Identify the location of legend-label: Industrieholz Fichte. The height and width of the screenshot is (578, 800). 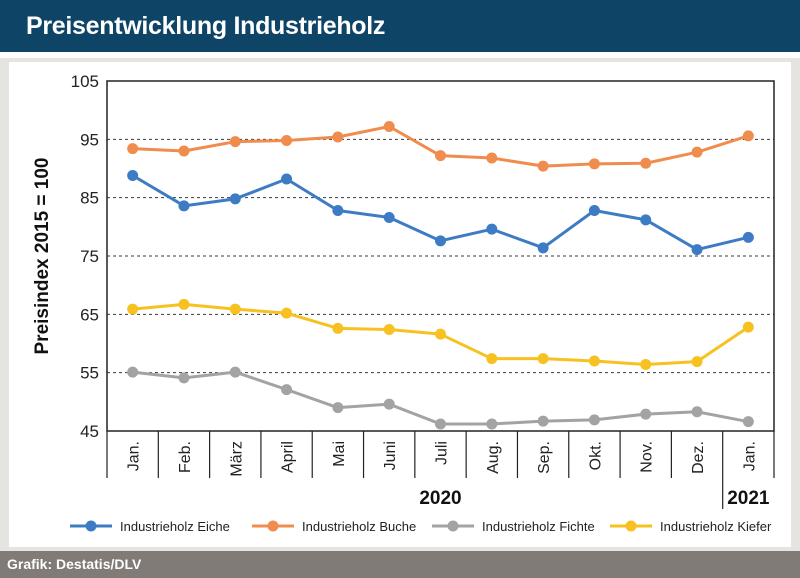
(538, 526).